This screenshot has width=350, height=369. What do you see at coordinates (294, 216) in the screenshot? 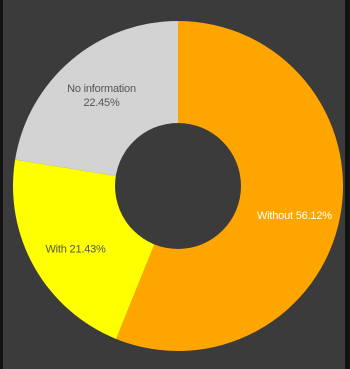
I see `slice-label-without: Without 56.12%` at bounding box center [294, 216].